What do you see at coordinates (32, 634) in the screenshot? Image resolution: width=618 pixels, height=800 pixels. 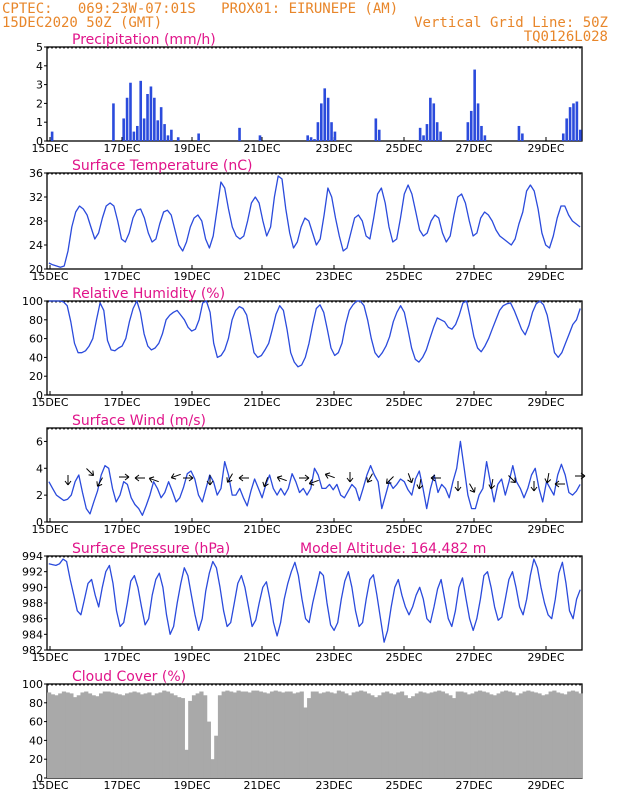 I see `surface-pressure-ytick-label-1: 984` at bounding box center [32, 634].